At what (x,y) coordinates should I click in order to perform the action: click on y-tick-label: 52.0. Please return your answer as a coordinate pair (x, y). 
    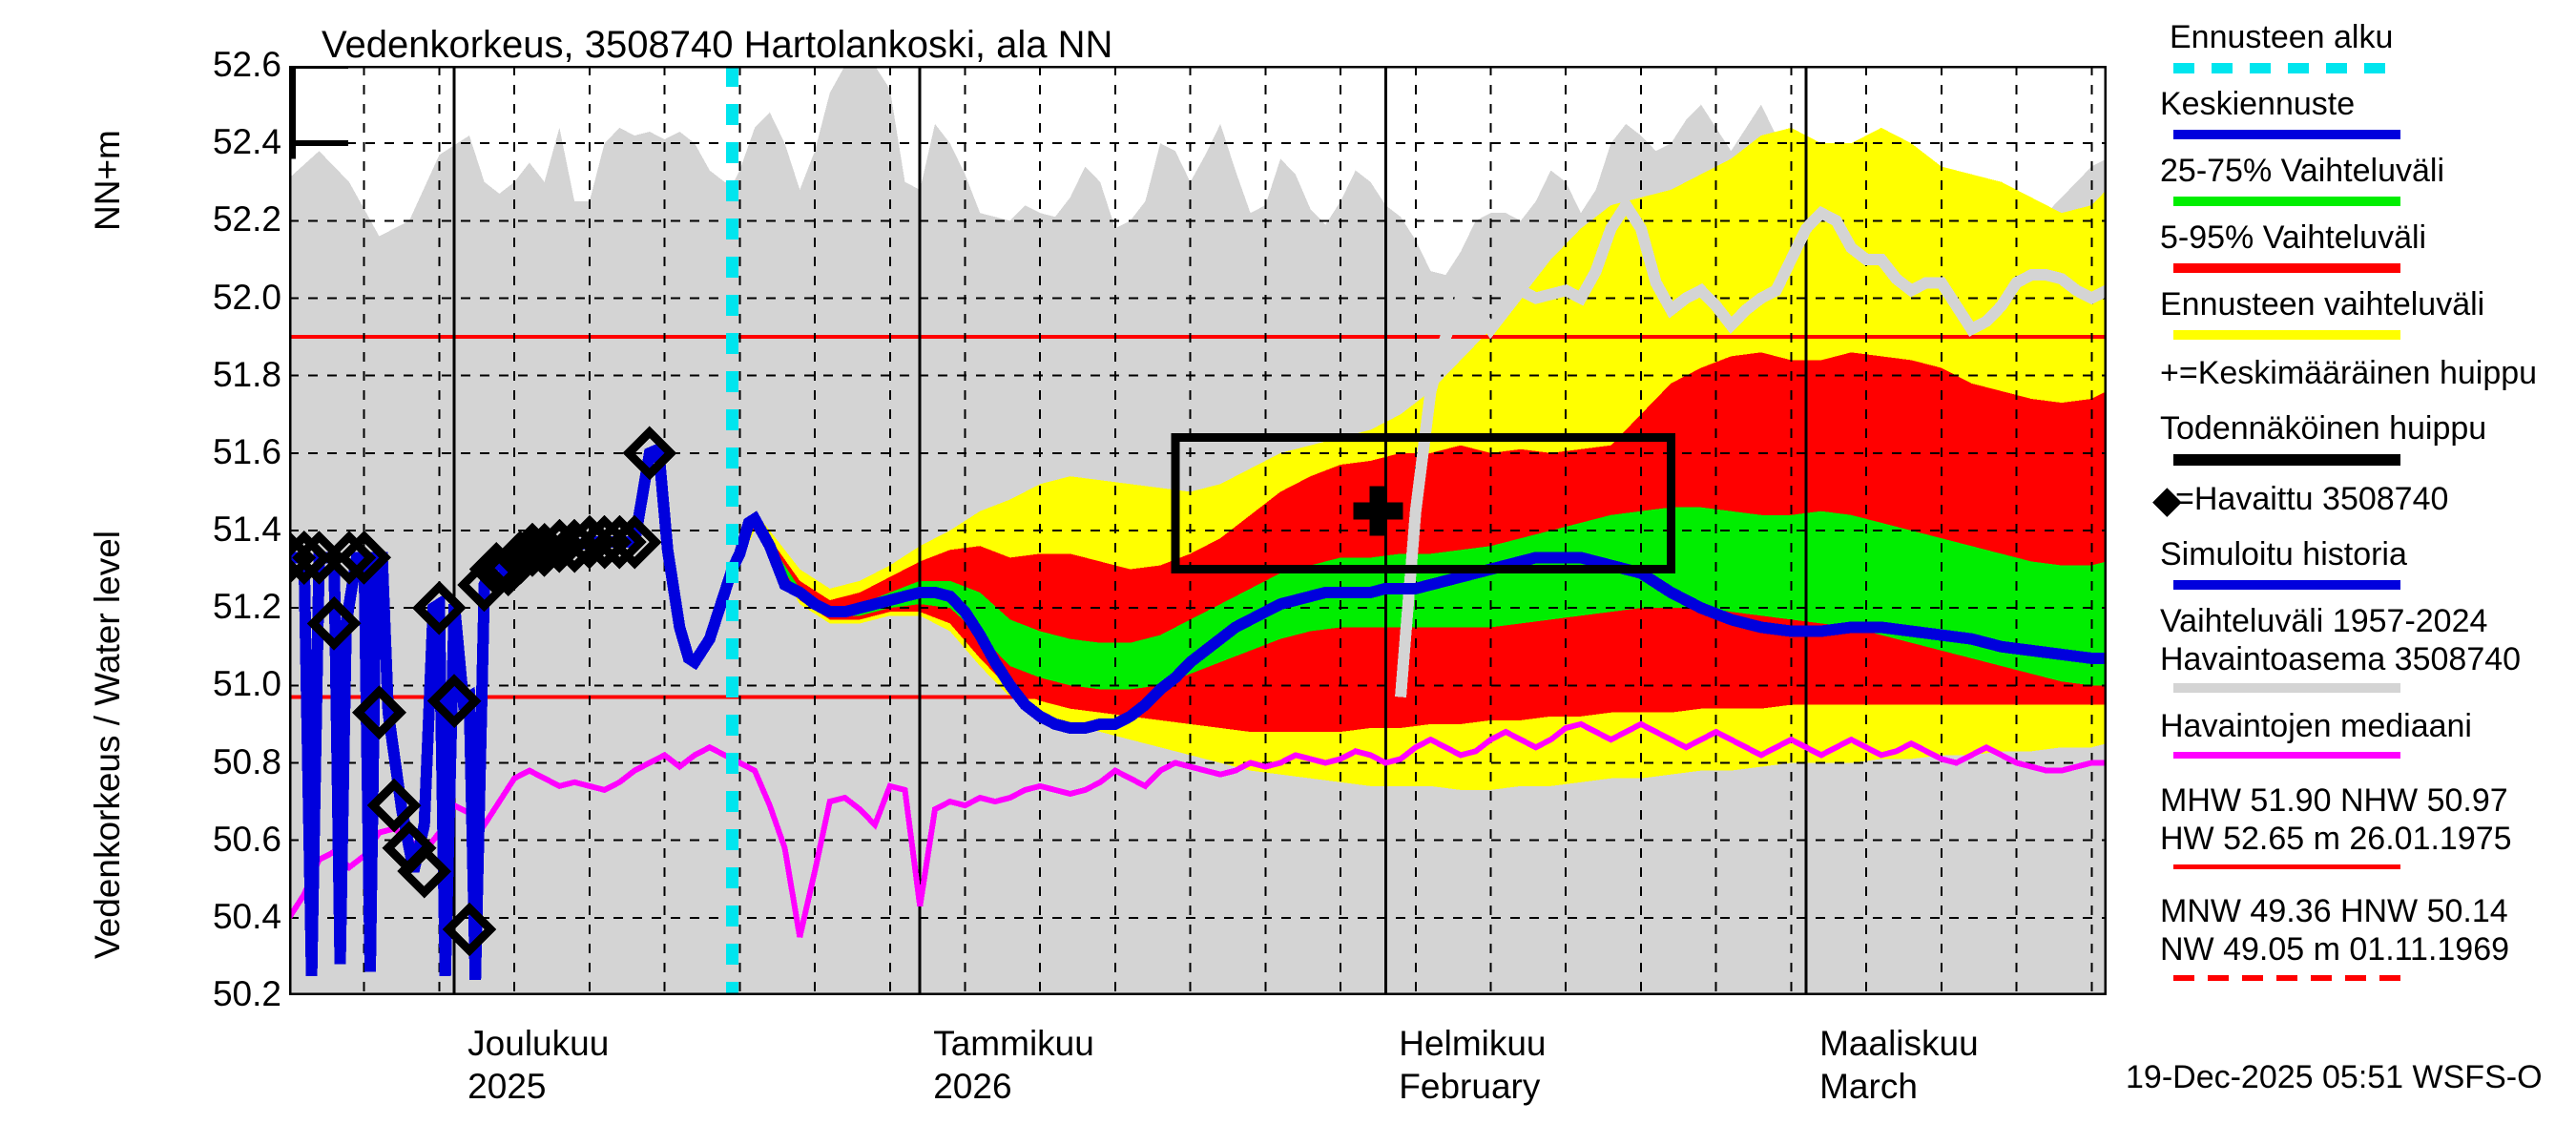
    Looking at the image, I should click on (246, 297).